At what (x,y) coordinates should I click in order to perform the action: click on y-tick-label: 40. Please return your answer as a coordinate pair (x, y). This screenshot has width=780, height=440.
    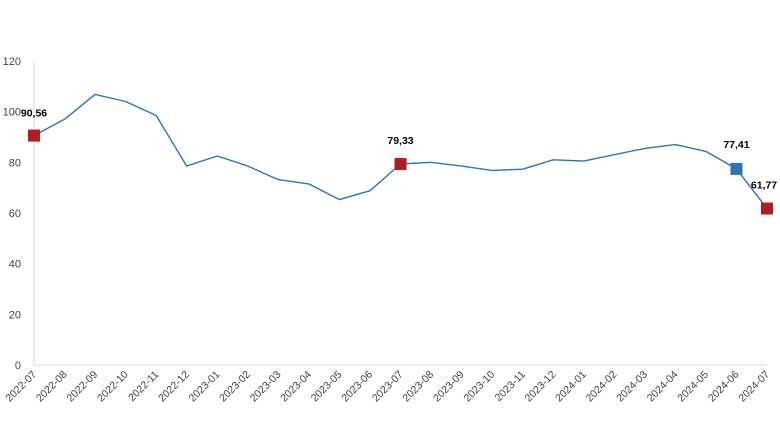
    Looking at the image, I should click on (15, 265).